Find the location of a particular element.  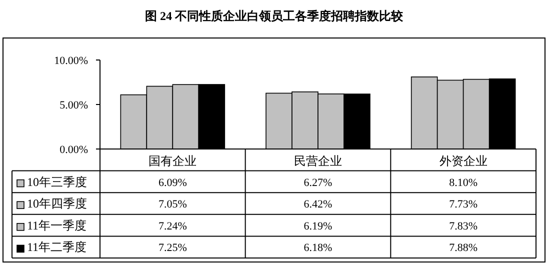

data-label: 7.73% is located at coordinates (463, 204).